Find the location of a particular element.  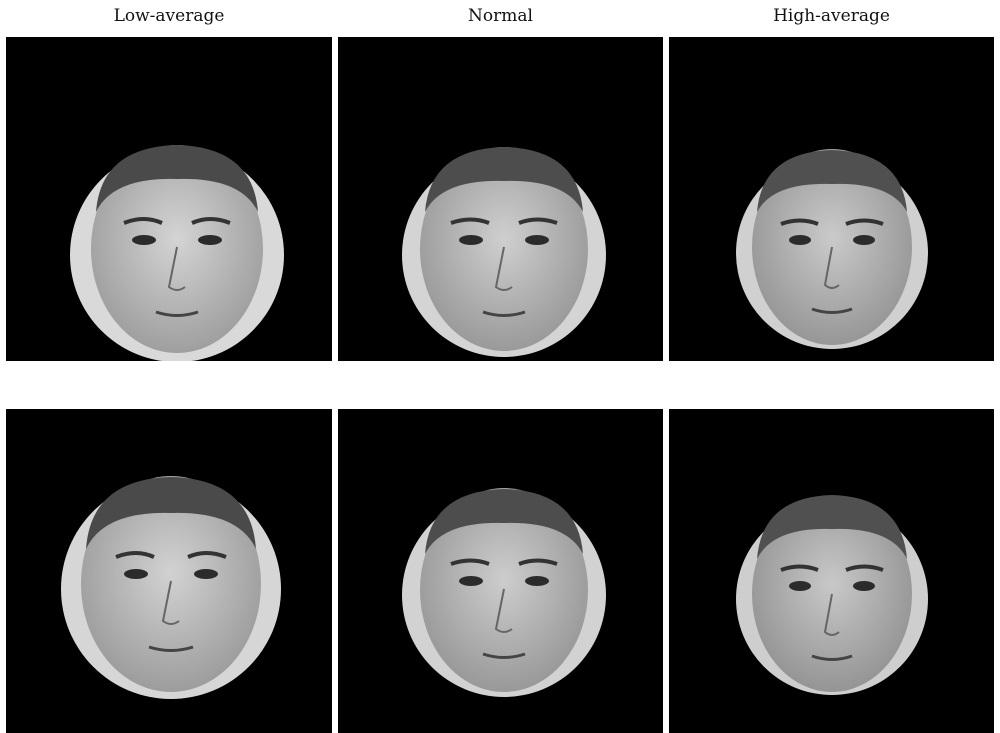

column-label-high-average: High-average is located at coordinates (831, 16).